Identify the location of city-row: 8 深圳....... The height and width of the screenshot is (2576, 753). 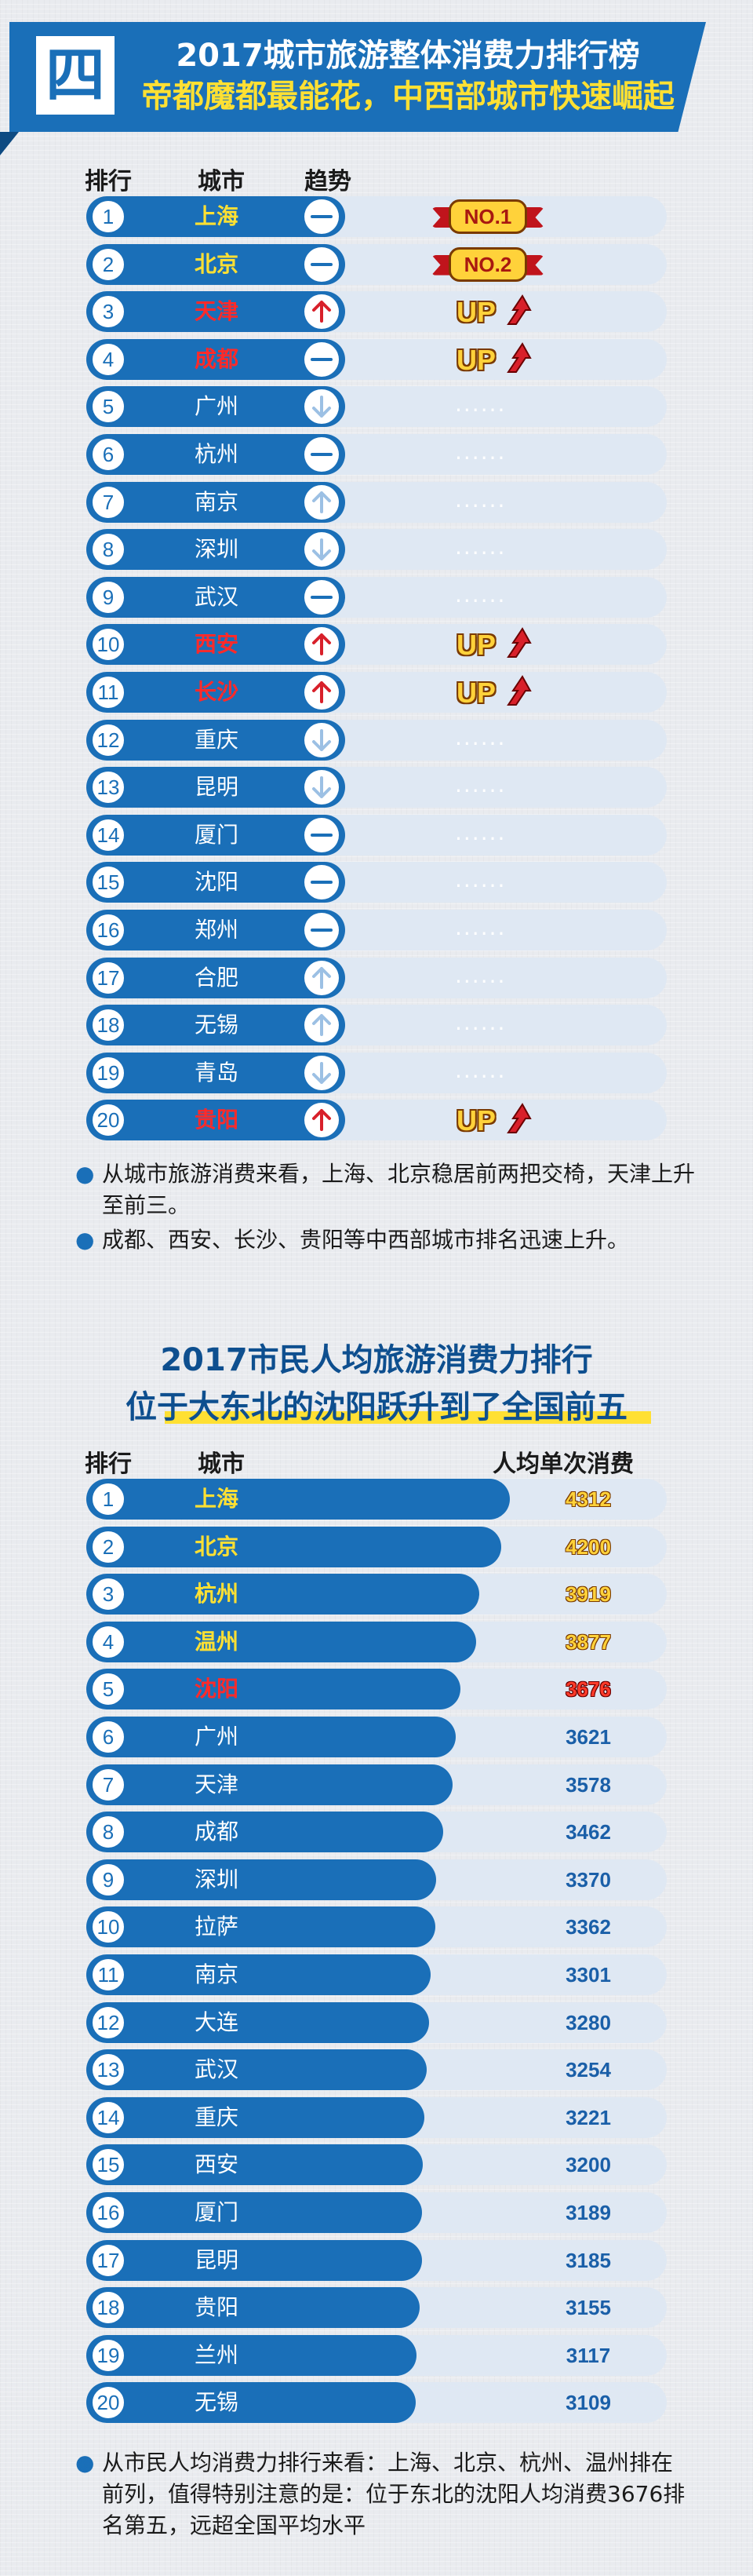
(376, 550).